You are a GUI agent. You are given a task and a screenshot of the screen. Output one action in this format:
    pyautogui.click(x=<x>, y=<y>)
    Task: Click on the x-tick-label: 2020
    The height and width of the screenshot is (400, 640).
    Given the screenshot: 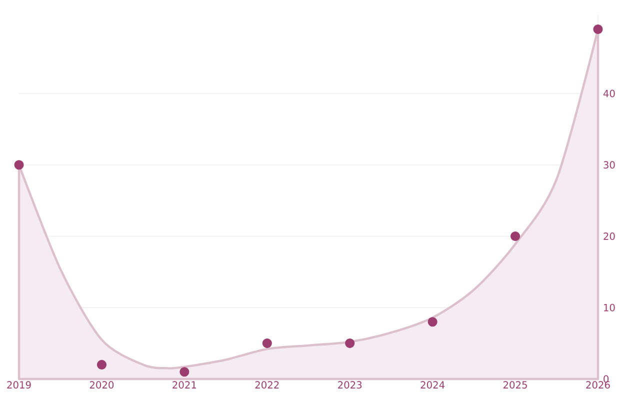 What is the action you would take?
    pyautogui.click(x=102, y=385)
    